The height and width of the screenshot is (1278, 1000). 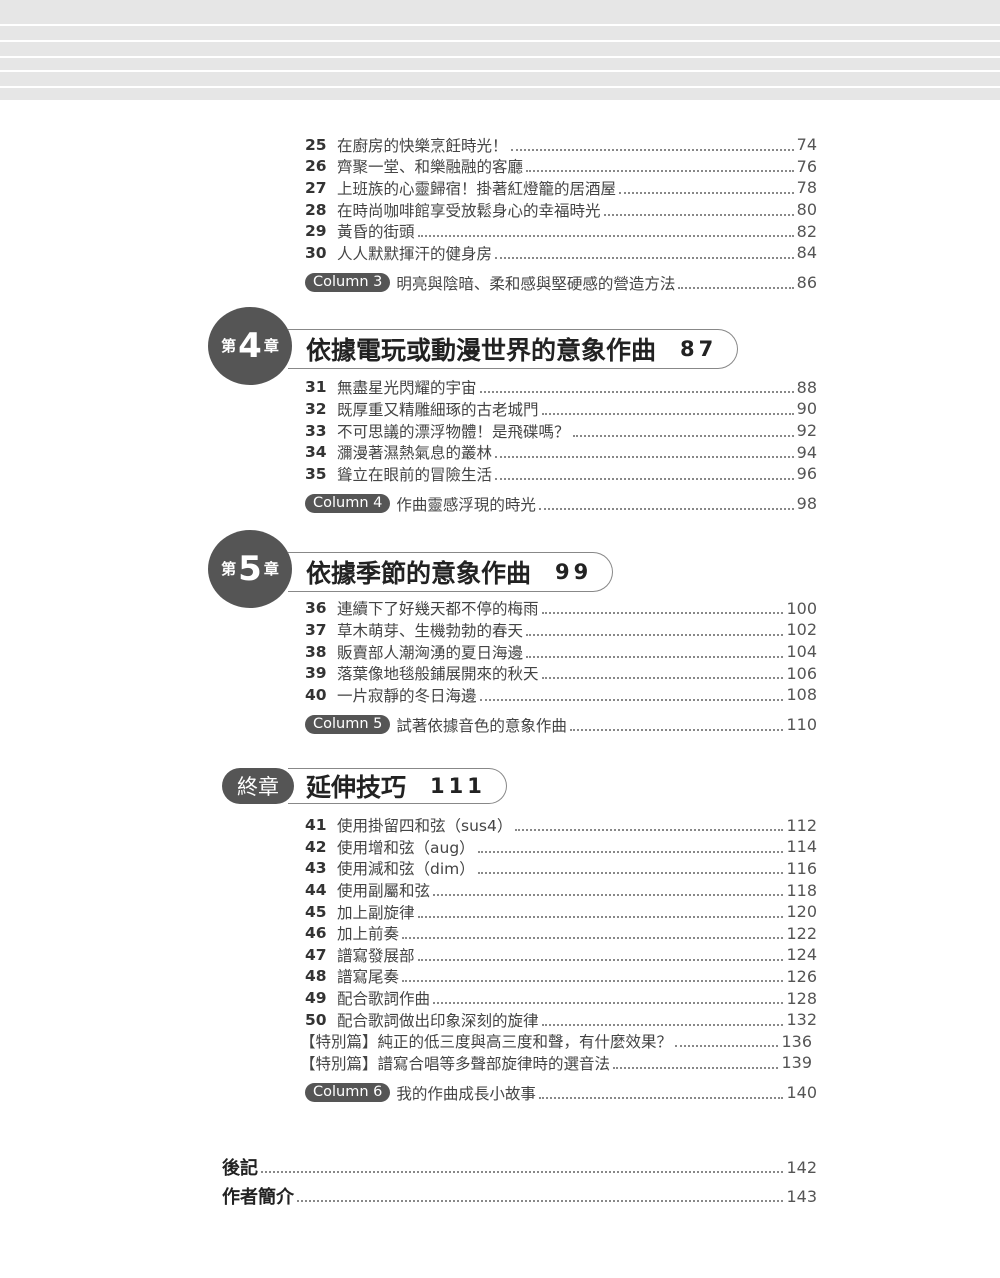 What do you see at coordinates (561, 673) in the screenshot?
I see `toc-entry: 39 落葉像地毯般鋪展開來的秋天 106` at bounding box center [561, 673].